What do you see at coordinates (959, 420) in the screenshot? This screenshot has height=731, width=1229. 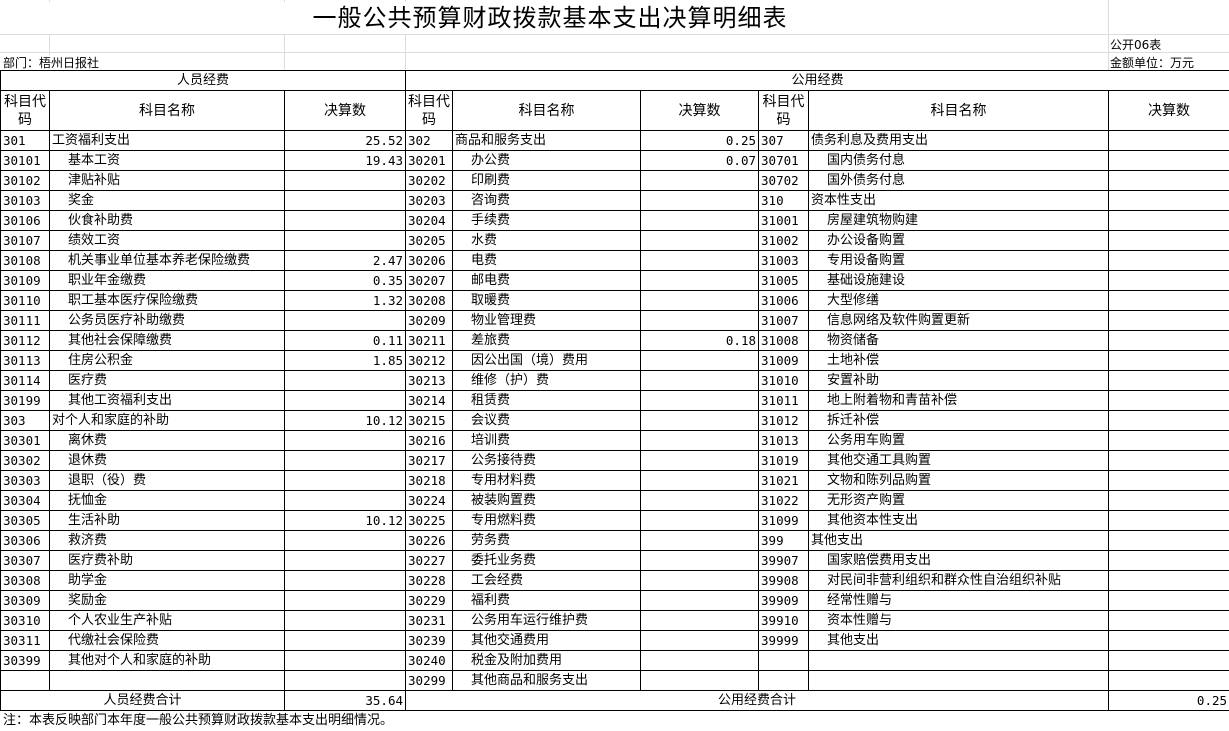 I see `public-other-name-cell: 拆迁补偿` at bounding box center [959, 420].